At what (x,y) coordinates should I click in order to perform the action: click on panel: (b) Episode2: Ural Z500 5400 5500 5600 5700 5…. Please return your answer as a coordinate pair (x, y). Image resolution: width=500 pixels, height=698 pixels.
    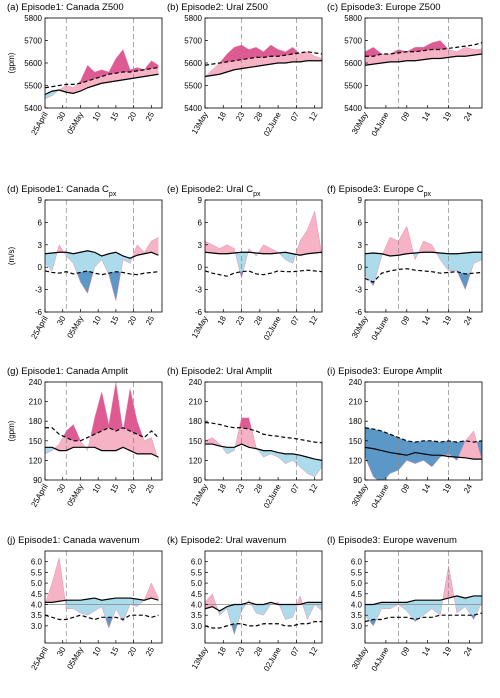
    Looking at the image, I should click on (245, 70).